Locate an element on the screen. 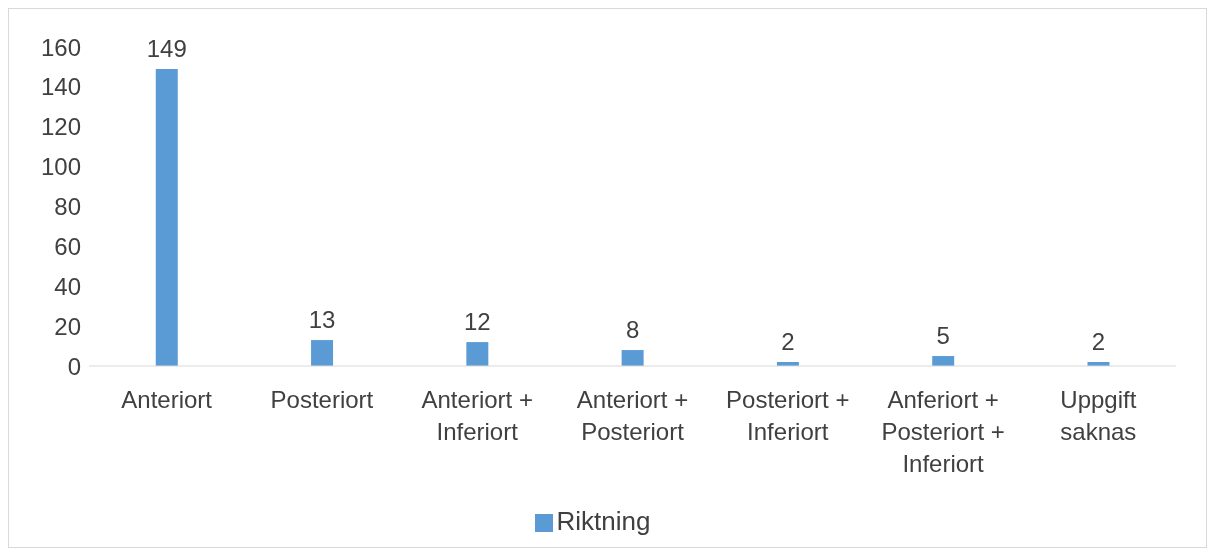  y-tick-label: 160 is located at coordinates (60, 47).